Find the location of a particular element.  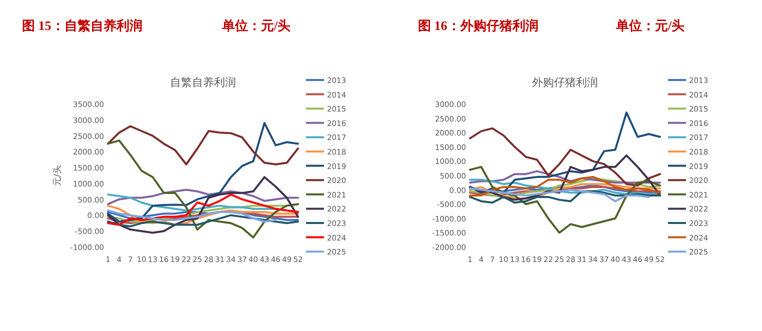

chart-title: 外购仔猪利润 is located at coordinates (565, 82).